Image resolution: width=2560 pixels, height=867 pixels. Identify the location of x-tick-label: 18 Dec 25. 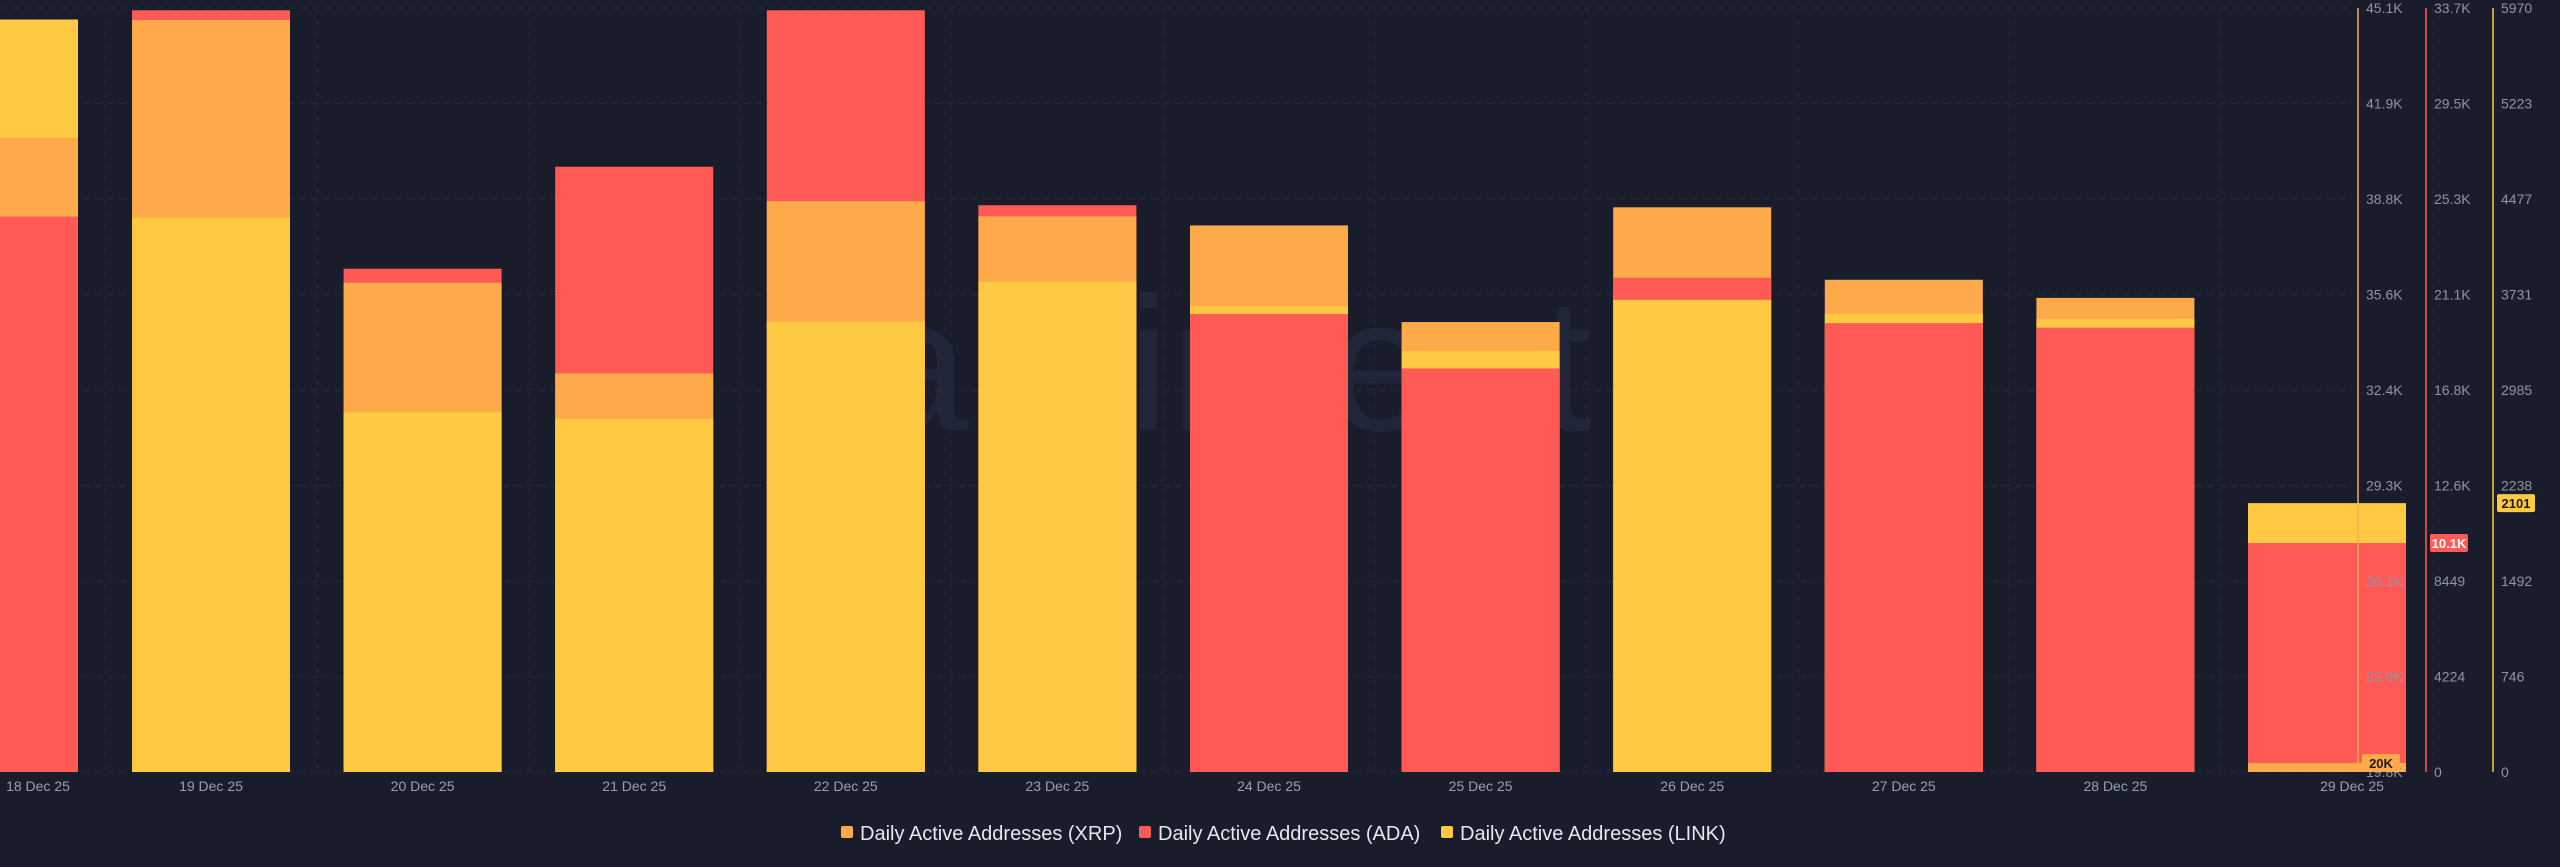
(38, 786).